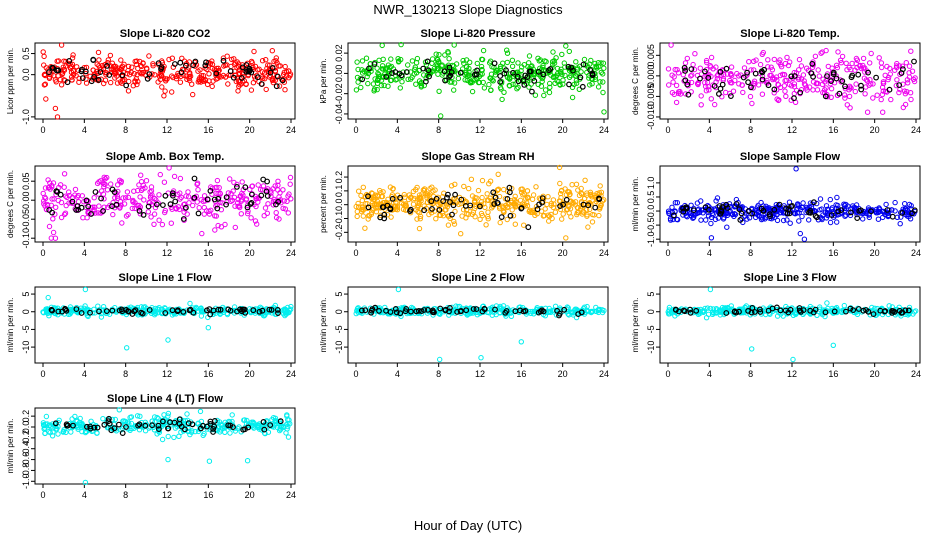  I want to click on panel-title: Slope Line 3 Flow, so click(790, 278).